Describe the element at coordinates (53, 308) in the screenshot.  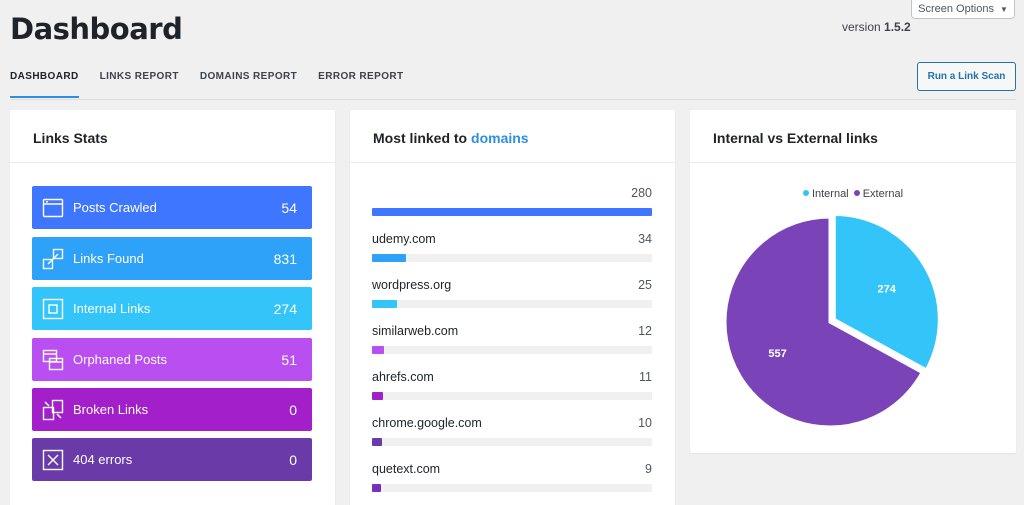
I see `internal-box-icon` at that location.